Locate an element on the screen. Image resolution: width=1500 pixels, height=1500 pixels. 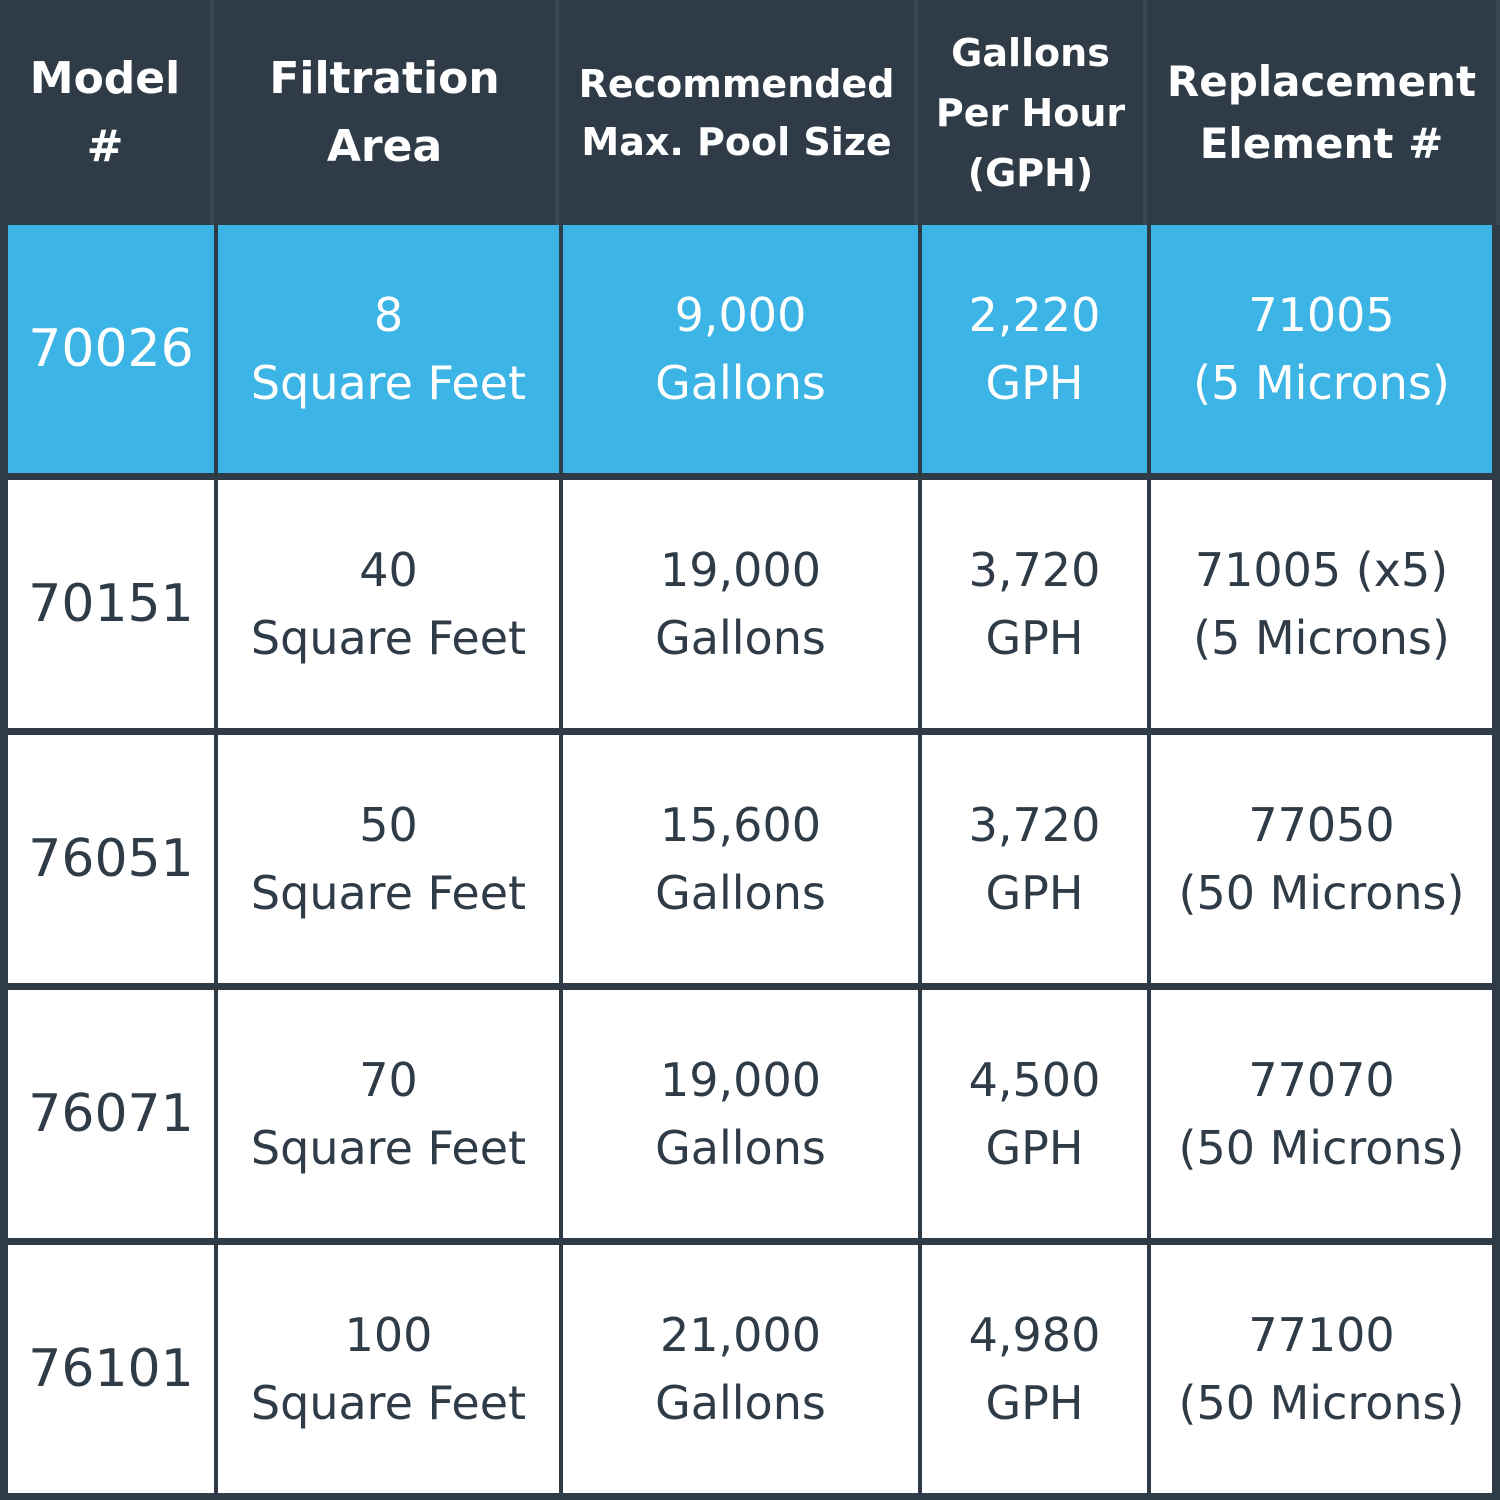
header-recommended-pool-size: Recommended Max. Pool Size is located at coordinates (738, 112).